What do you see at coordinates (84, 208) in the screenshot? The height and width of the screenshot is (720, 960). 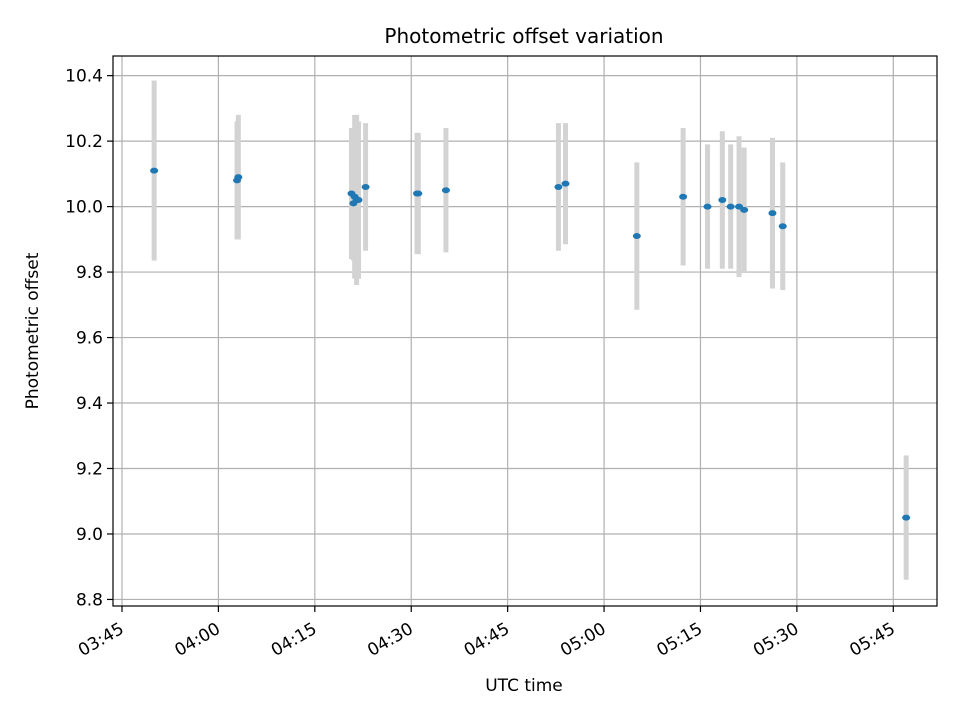 I see `y-tick-label: 10.0` at bounding box center [84, 208].